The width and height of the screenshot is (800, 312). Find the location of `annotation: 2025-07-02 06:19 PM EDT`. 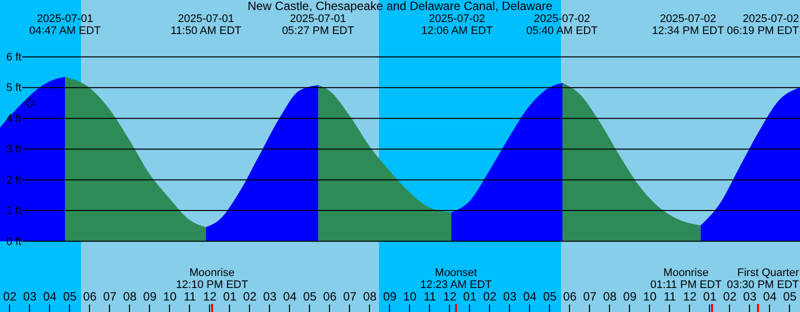

annotation: 2025-07-02 06:19 PM EDT is located at coordinates (763, 25).